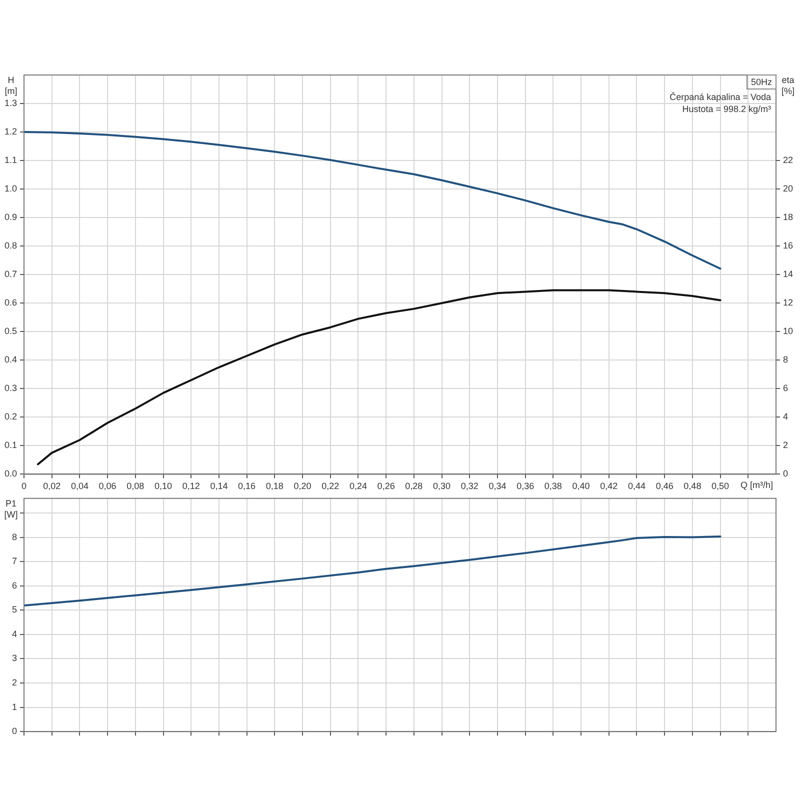 The height and width of the screenshot is (800, 800). I want to click on x-tick-label: 0,30, so click(442, 486).